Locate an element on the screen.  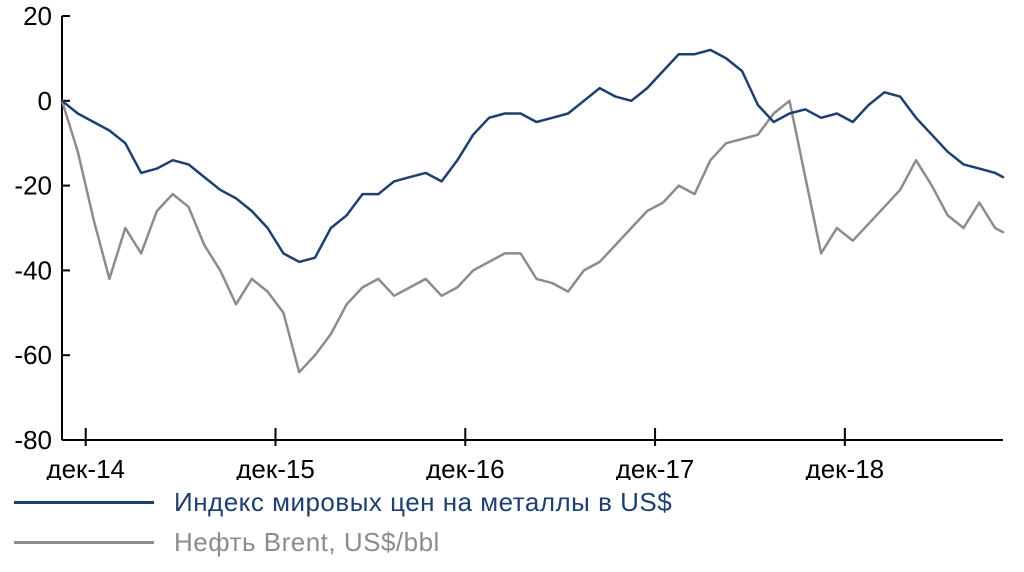
legend-label-metals: Индекс мировых цен на металлы в US$ is located at coordinates (423, 501).